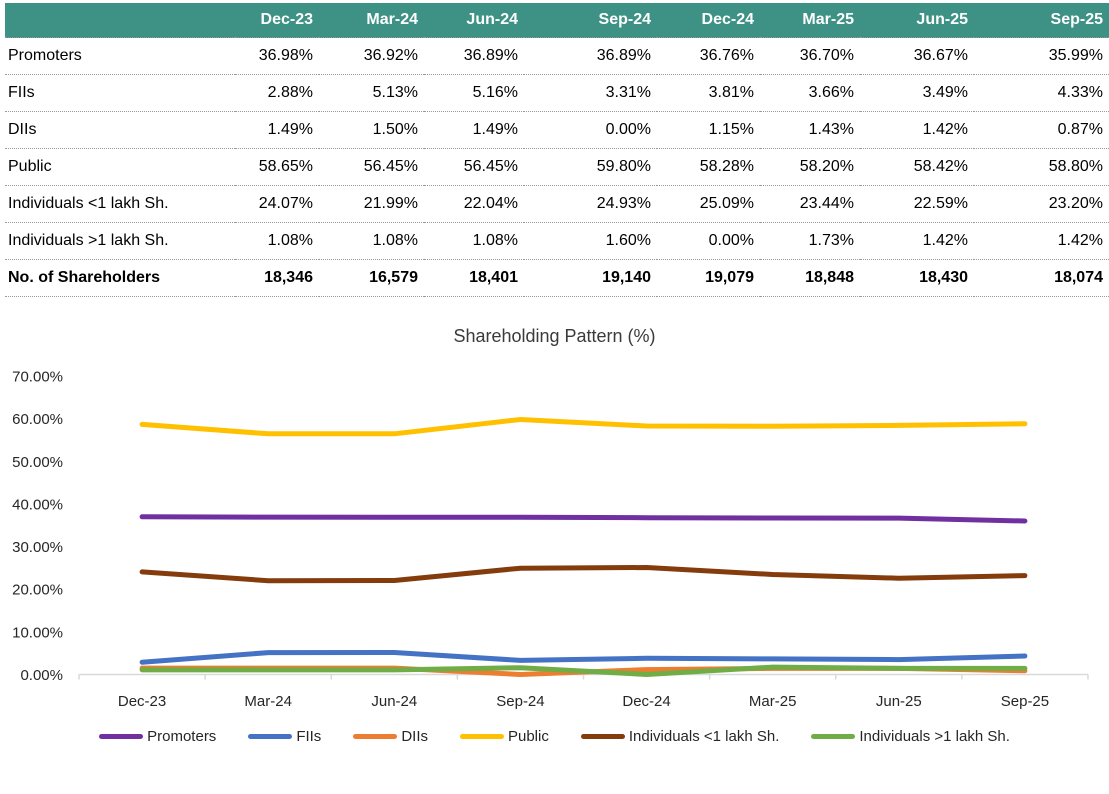 This screenshot has width=1109, height=794. I want to click on cell: 36.76%, so click(708, 56).